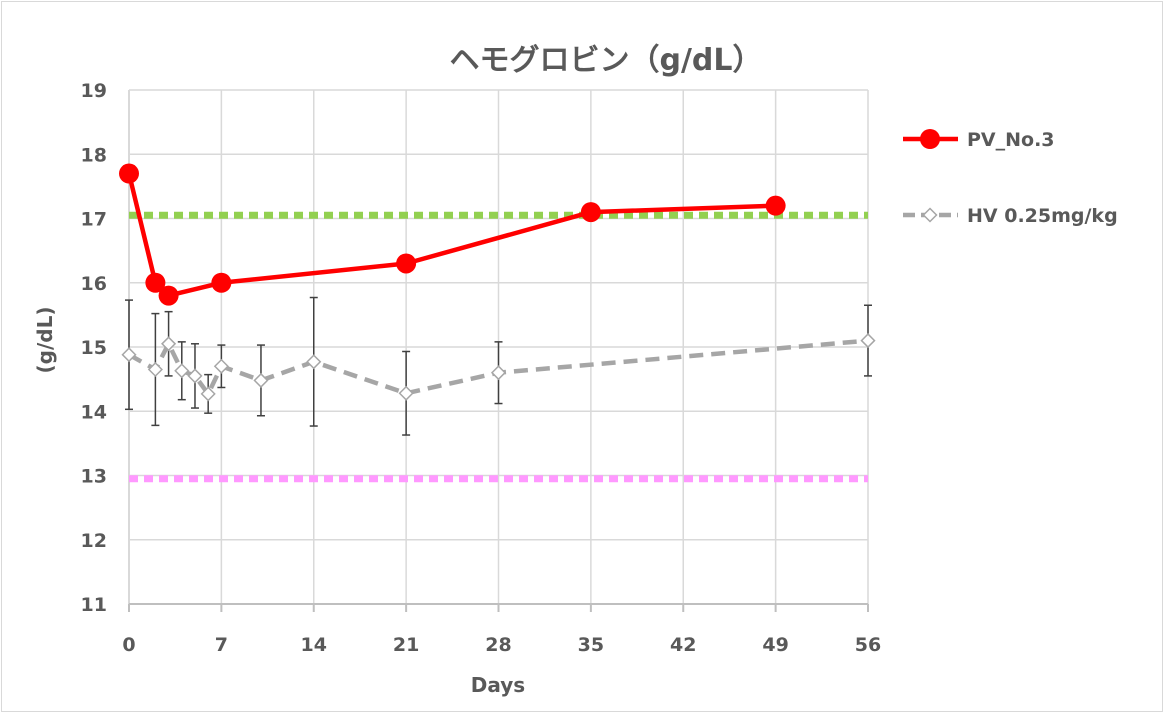  What do you see at coordinates (868, 645) in the screenshot?
I see `x-tick-label: 56` at bounding box center [868, 645].